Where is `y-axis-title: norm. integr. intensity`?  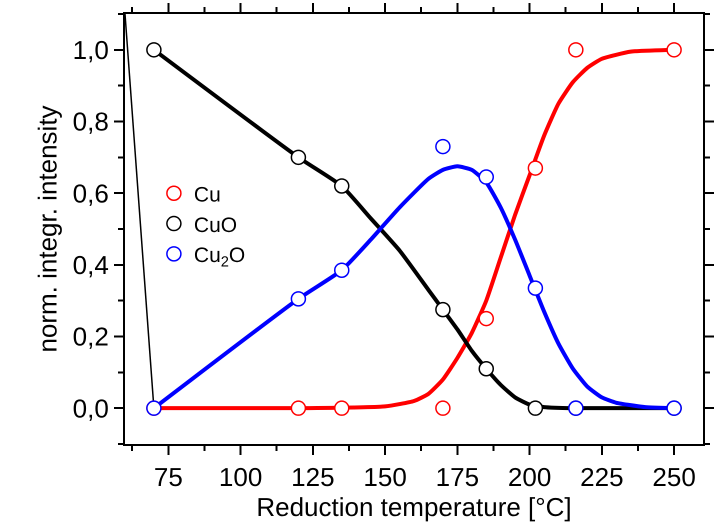
y-axis-title: norm. integr. intensity is located at coordinates (47, 229).